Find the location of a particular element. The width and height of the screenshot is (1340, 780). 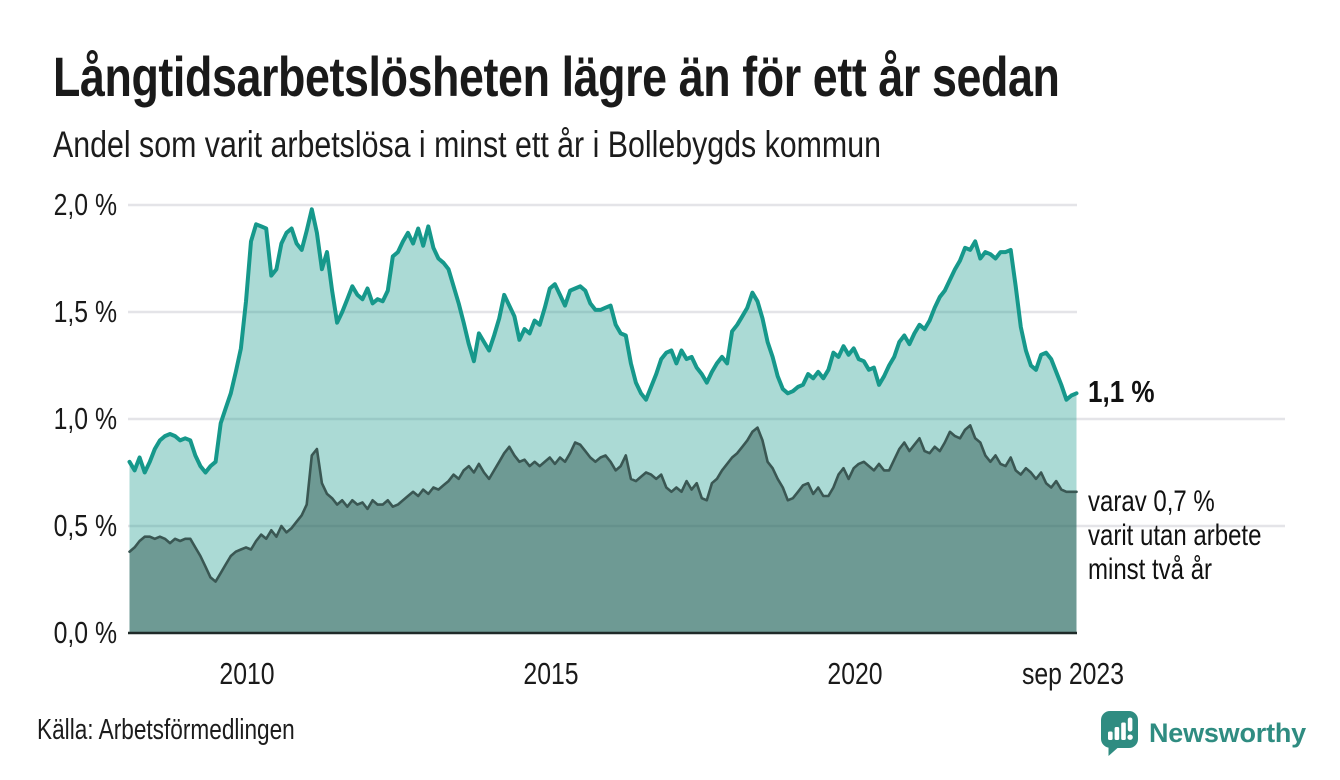

x-tick-sep-2023: sep 2023 is located at coordinates (1073, 673).